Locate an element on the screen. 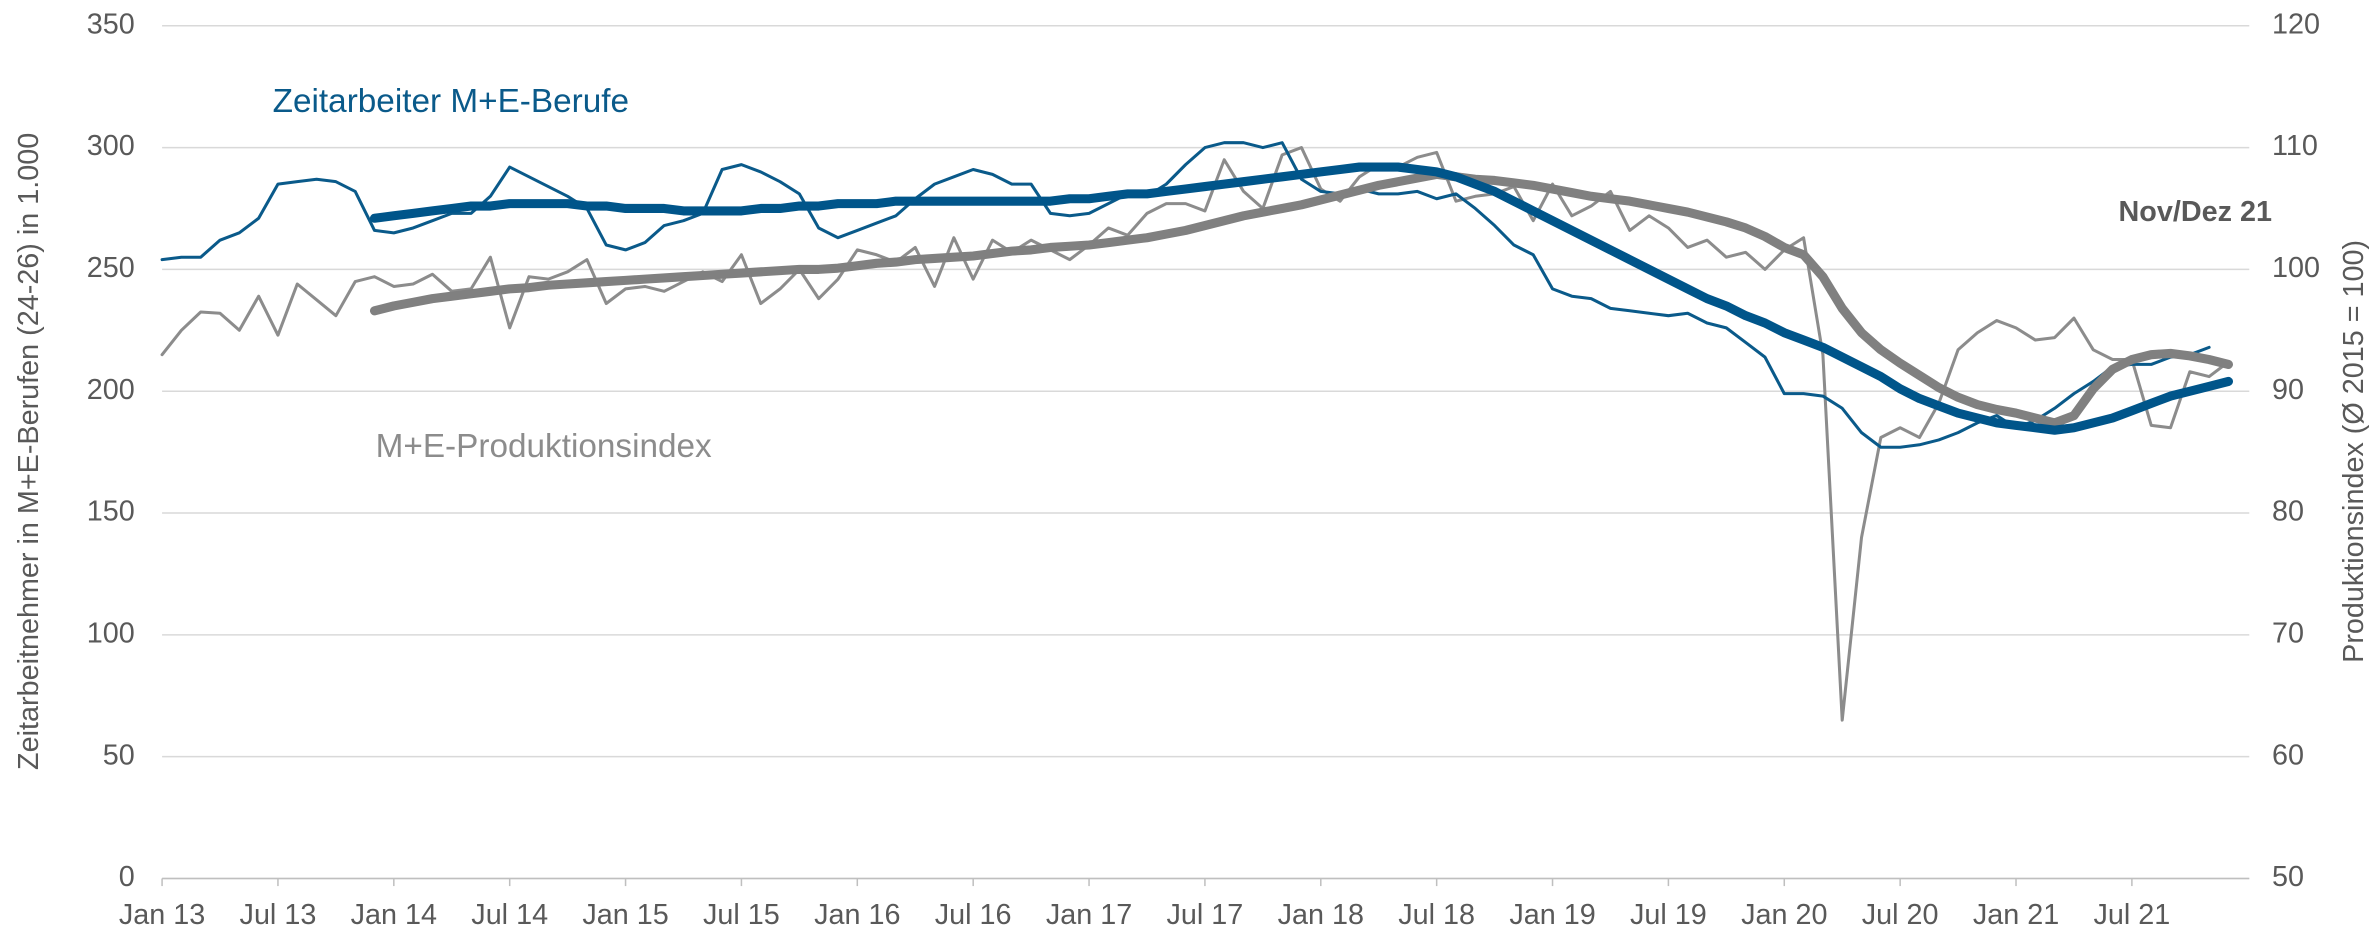 Image resolution: width=2375 pixels, height=930 pixels. y2-tick-label: 50 is located at coordinates (2288, 877).